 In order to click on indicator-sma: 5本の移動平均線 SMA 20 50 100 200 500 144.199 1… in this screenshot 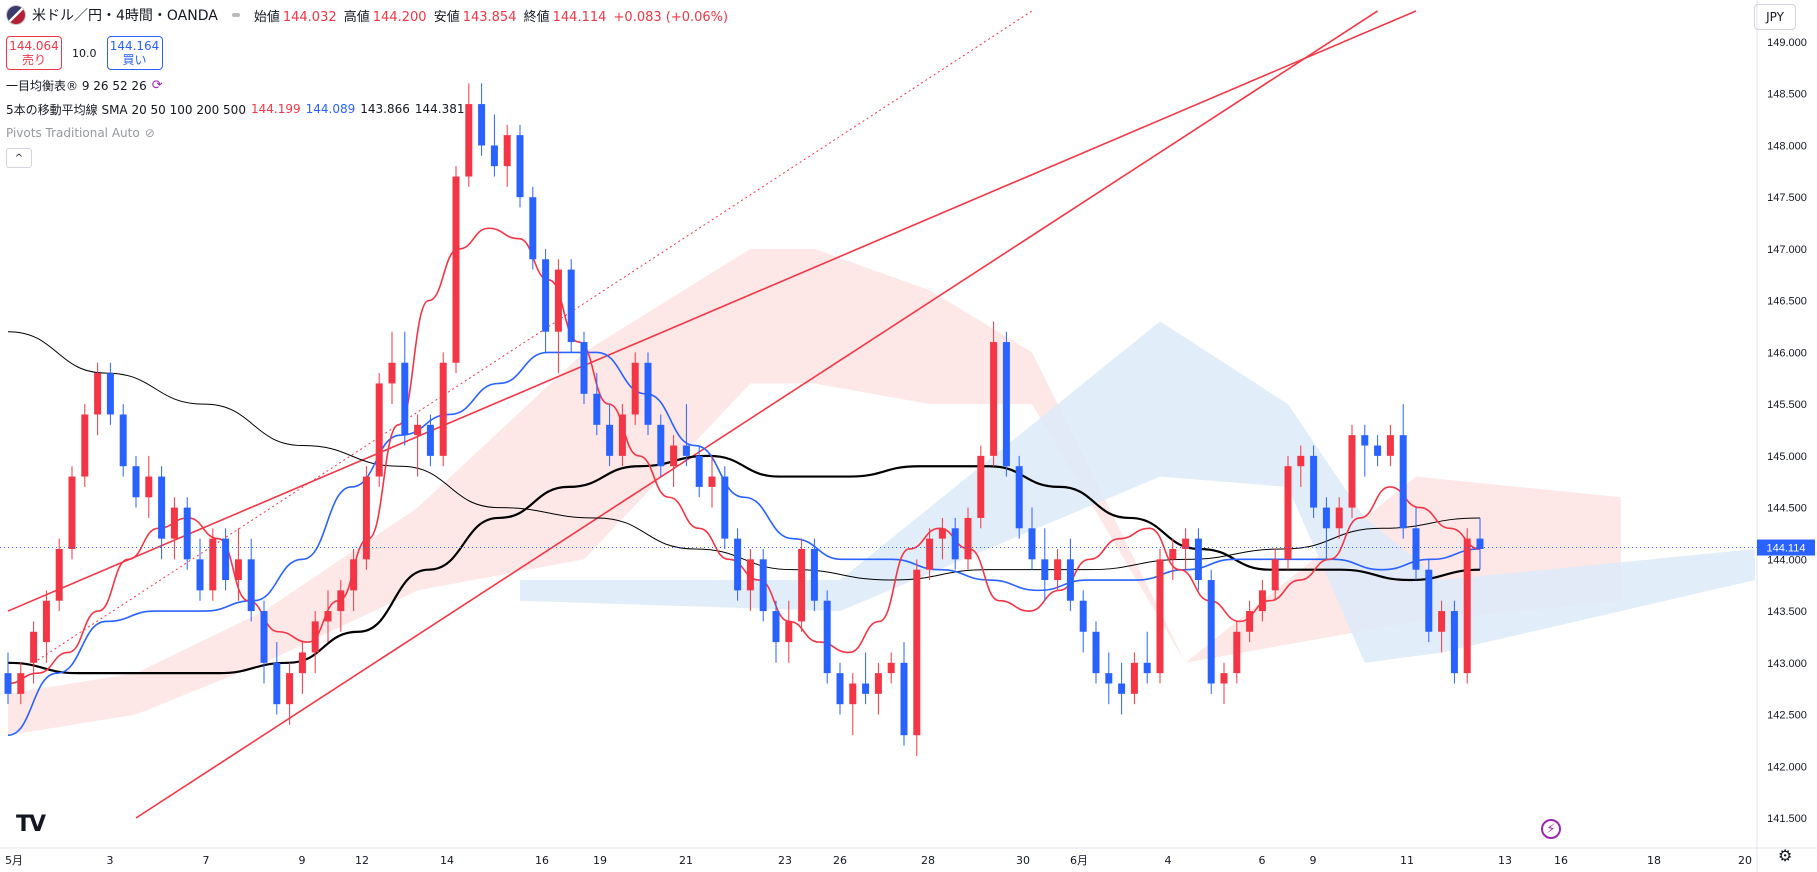, I will do `click(235, 109)`.